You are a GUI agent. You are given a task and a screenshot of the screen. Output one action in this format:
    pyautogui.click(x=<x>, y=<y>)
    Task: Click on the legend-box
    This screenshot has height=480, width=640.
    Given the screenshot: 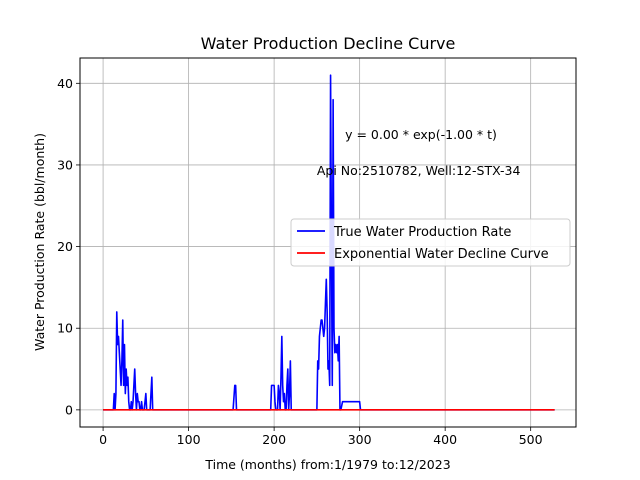 What is the action you would take?
    pyautogui.click(x=430, y=242)
    